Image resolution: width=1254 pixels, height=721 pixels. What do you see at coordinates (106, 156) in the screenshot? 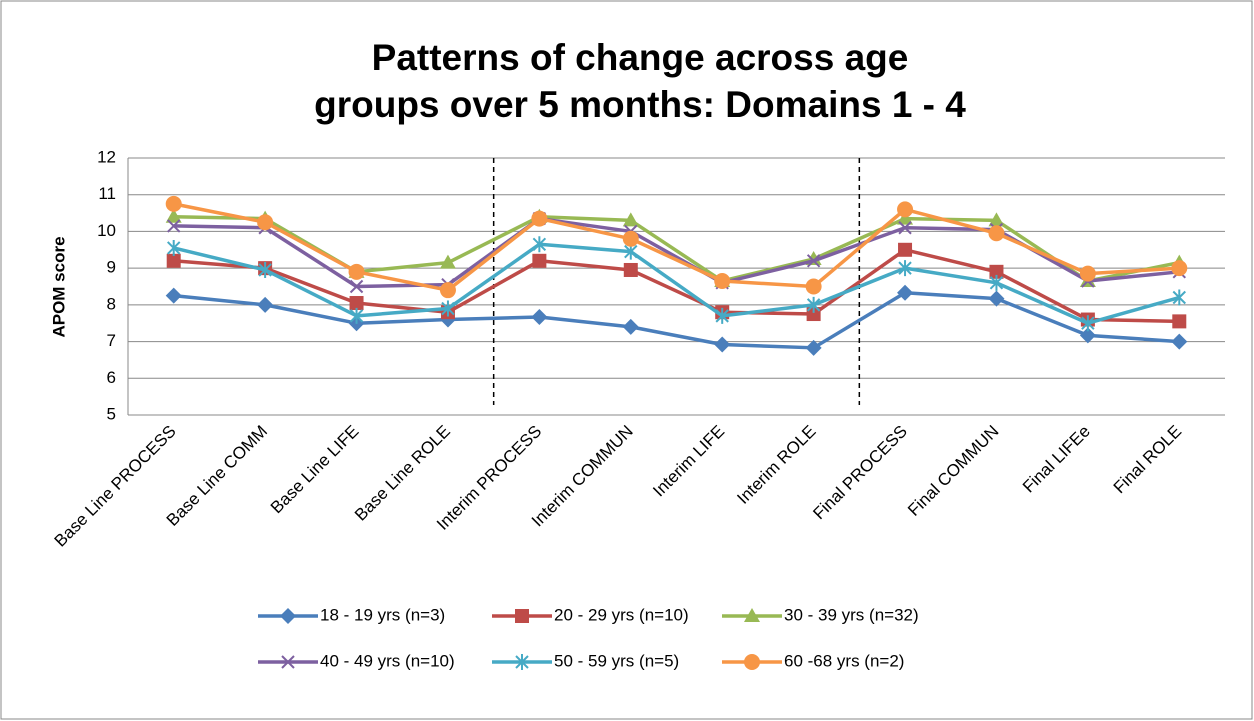
I see `y-tick-label: 12` at bounding box center [106, 156].